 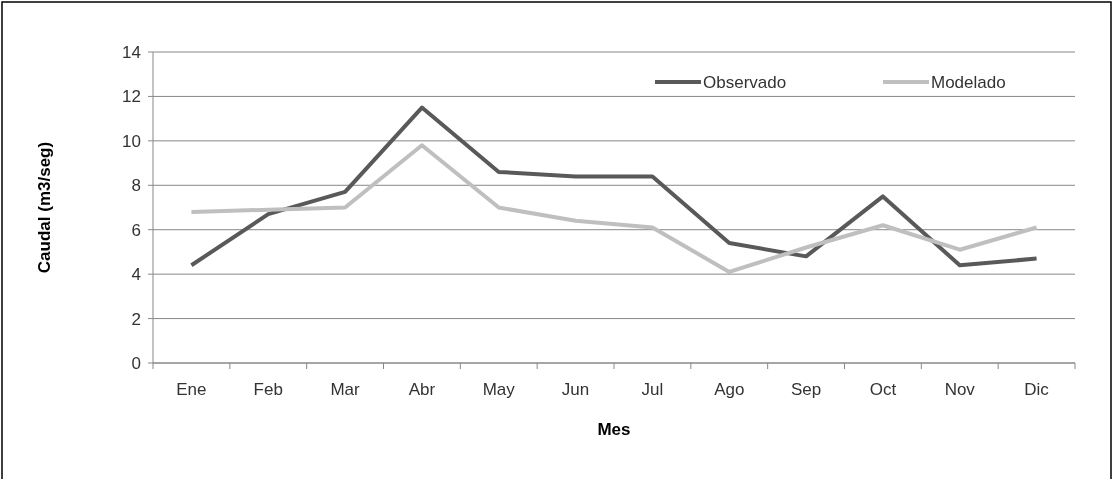 I want to click on x-tick-label: Nov, so click(x=960, y=389).